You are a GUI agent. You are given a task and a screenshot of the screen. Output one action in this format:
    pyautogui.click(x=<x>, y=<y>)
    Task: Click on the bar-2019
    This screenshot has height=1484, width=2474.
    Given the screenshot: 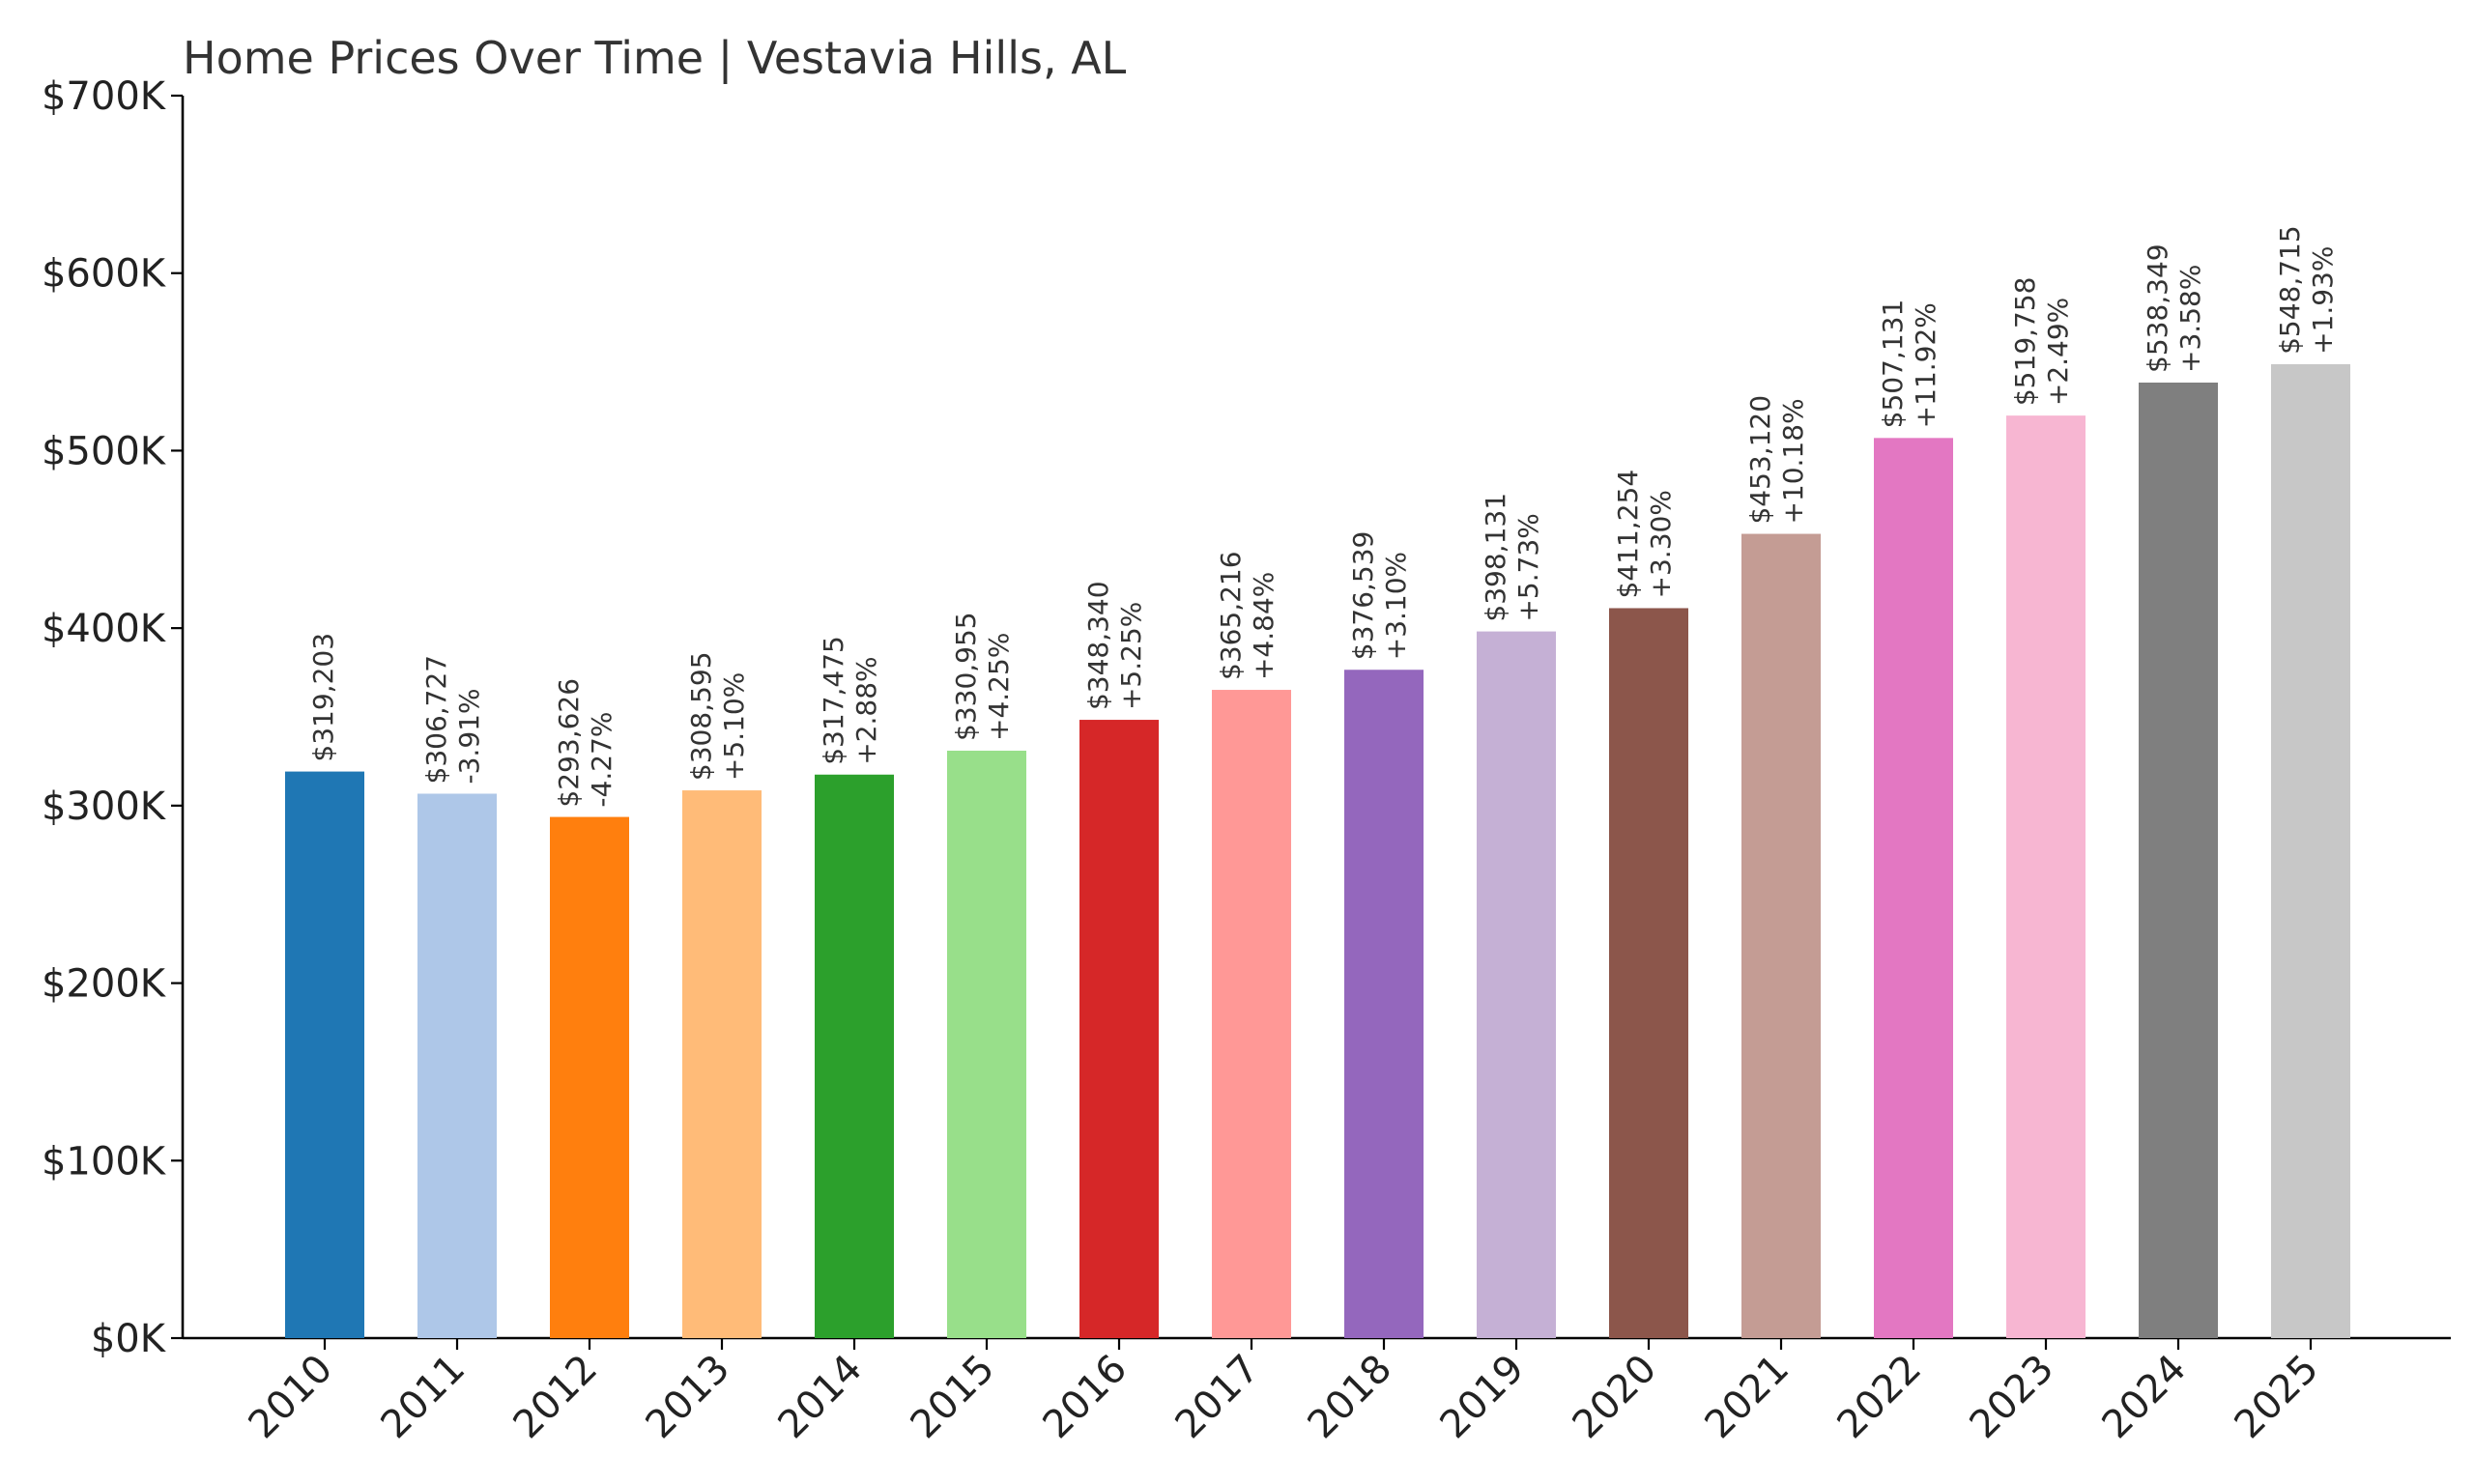 What is the action you would take?
    pyautogui.click(x=1516, y=985)
    